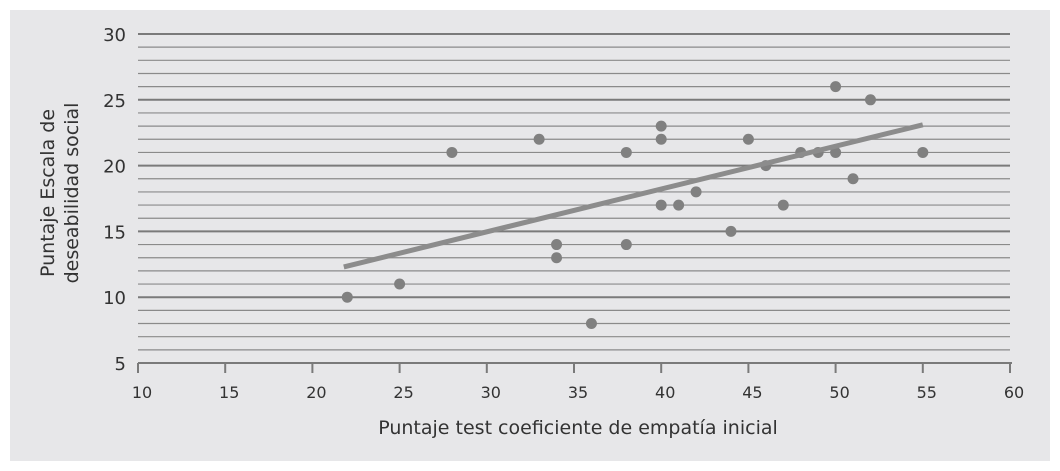  What do you see at coordinates (839, 392) in the screenshot?
I see `x-tick-label: 50` at bounding box center [839, 392].